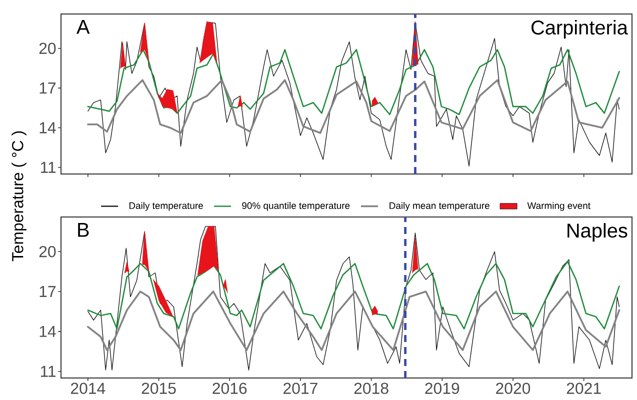 The height and width of the screenshot is (400, 637). What do you see at coordinates (442, 388) in the screenshot?
I see `x-tick-label: 2019` at bounding box center [442, 388].